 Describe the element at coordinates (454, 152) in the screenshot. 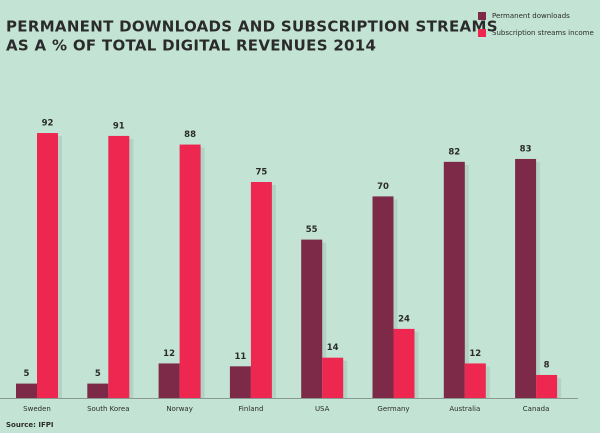

I see `data-label: 82` at that location.